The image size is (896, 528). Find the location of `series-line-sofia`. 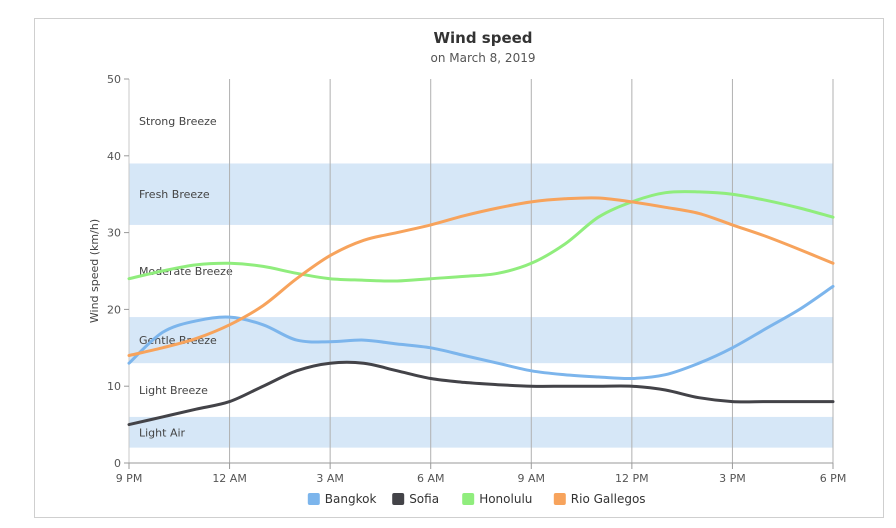

series-line-sofia is located at coordinates (481, 393).